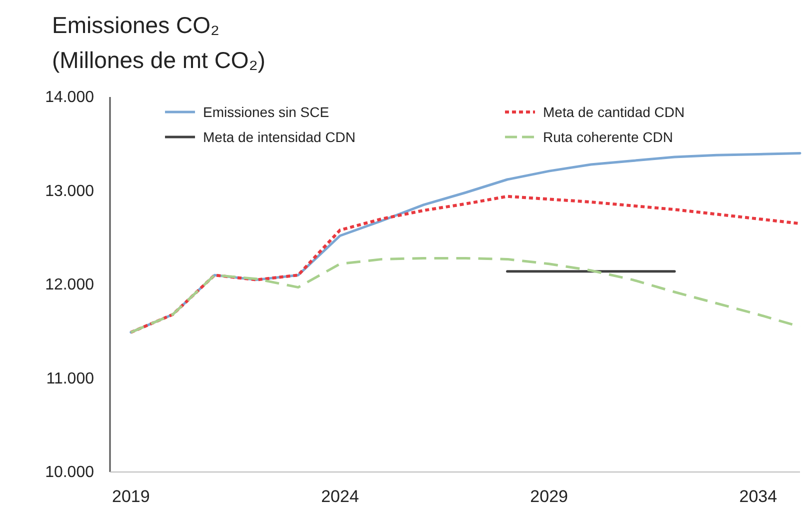 This screenshot has width=811, height=525. I want to click on legend-label: Emissiones sin SCE, so click(266, 112).